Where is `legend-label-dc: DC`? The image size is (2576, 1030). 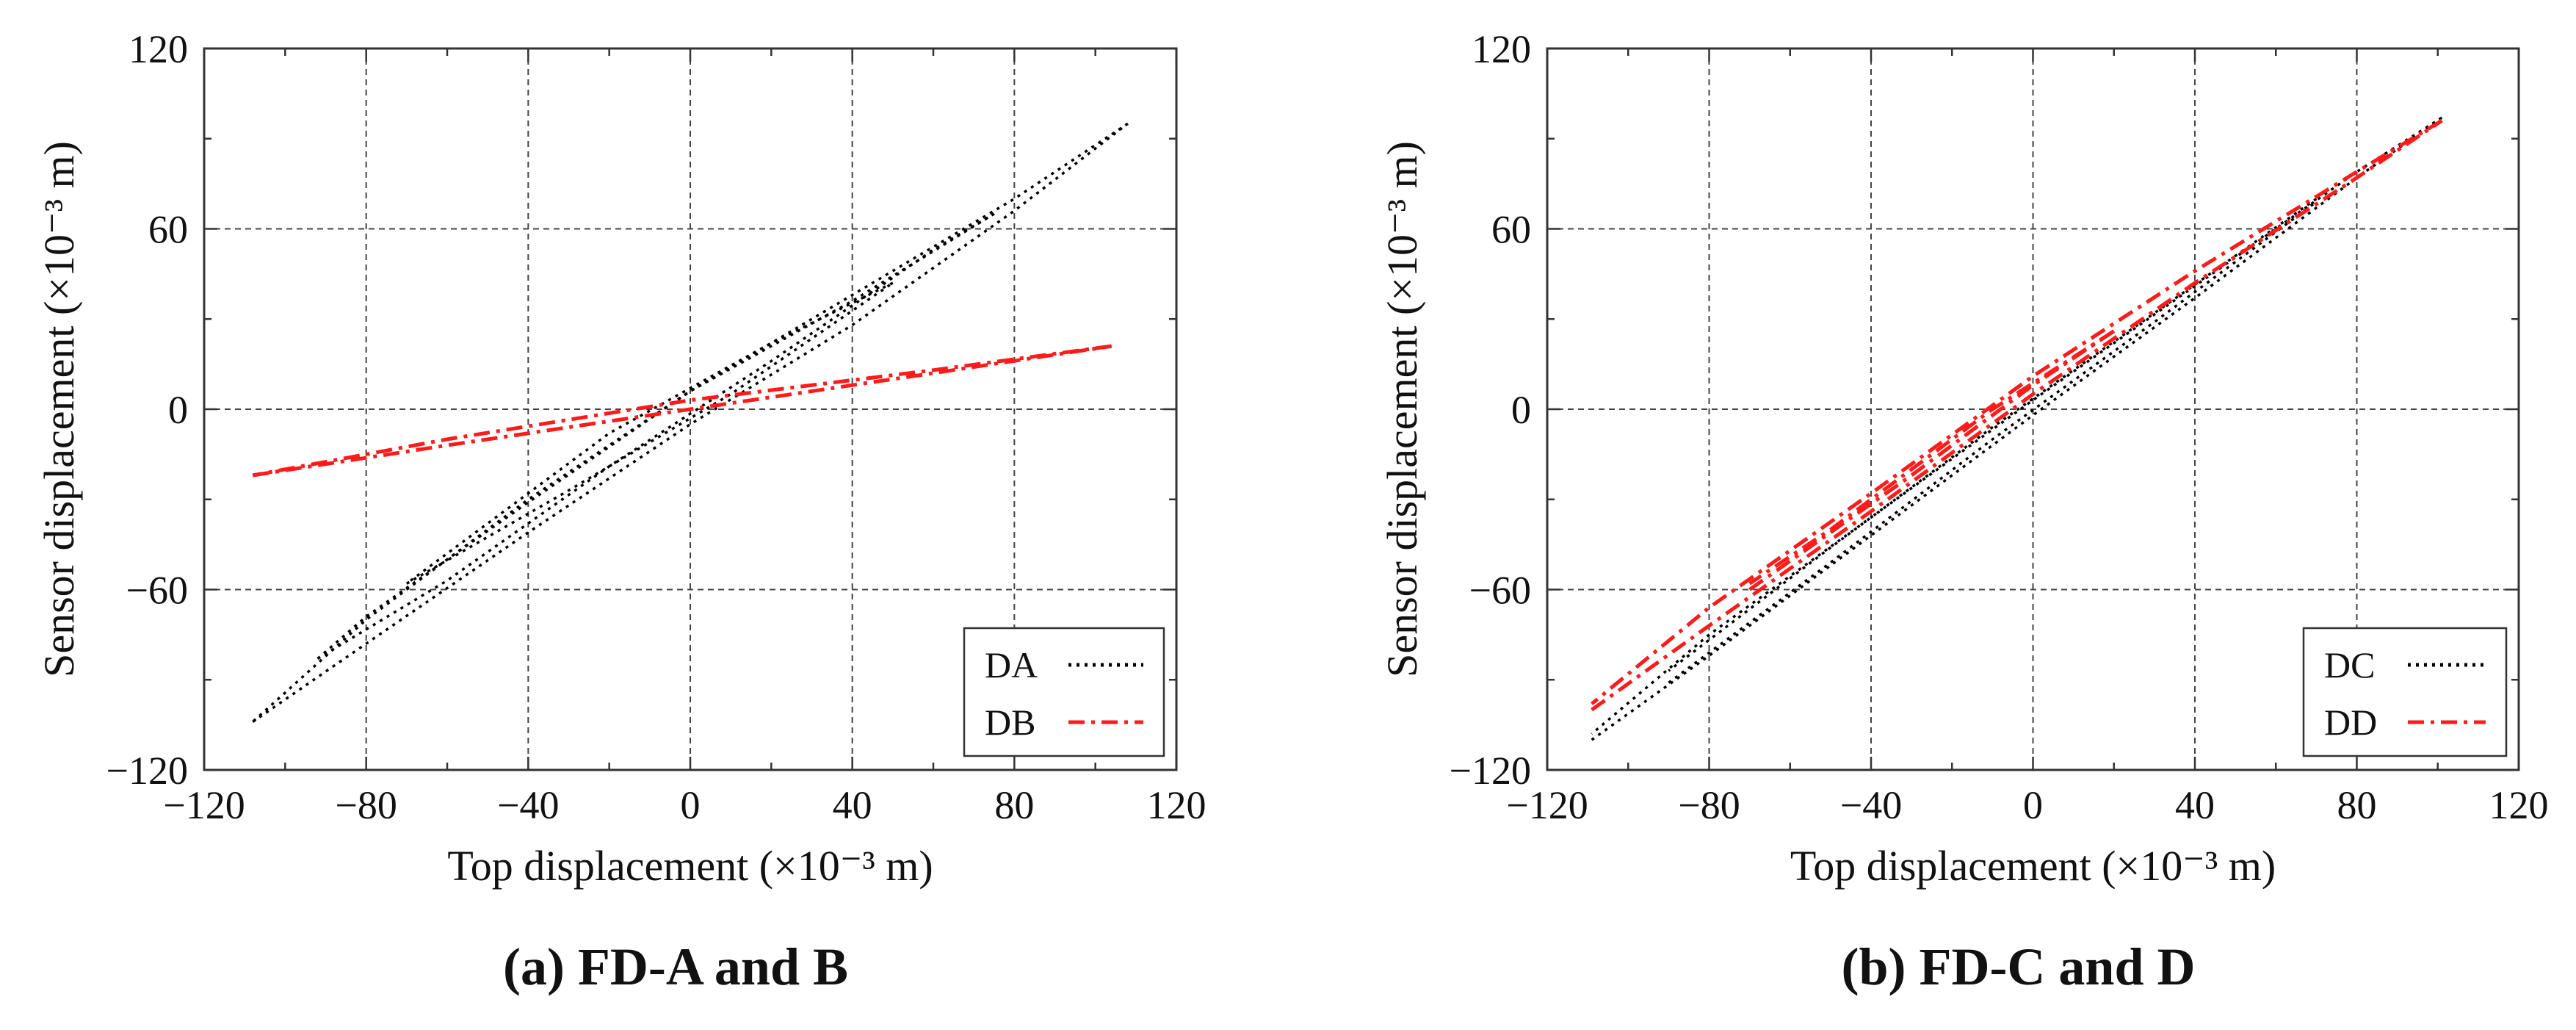 legend-label-dc: DC is located at coordinates (2349, 664).